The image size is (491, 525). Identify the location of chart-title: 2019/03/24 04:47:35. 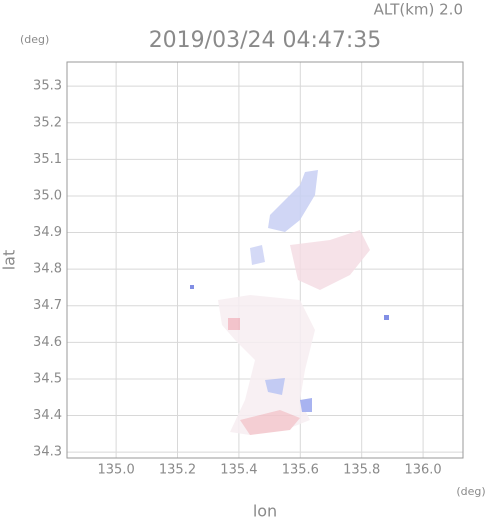
(265, 40).